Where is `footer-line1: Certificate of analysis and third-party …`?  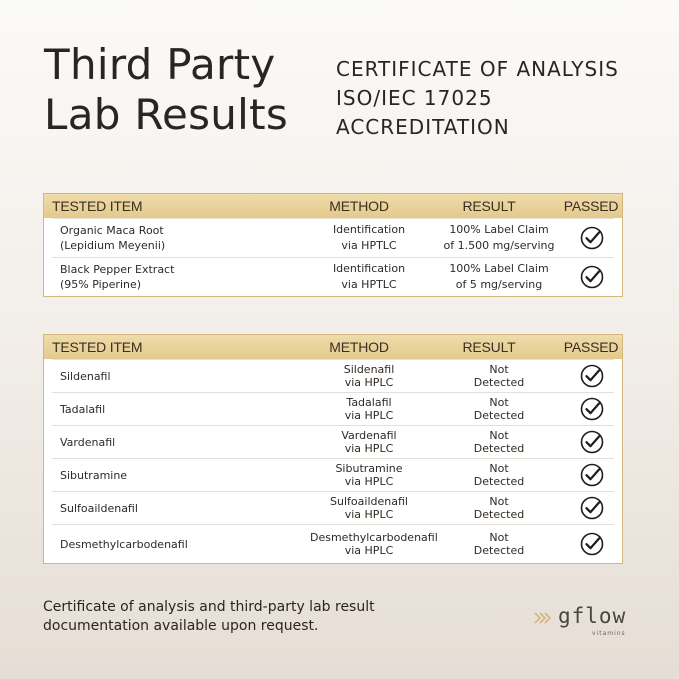 footer-line1: Certificate of analysis and third-party … is located at coordinates (209, 607).